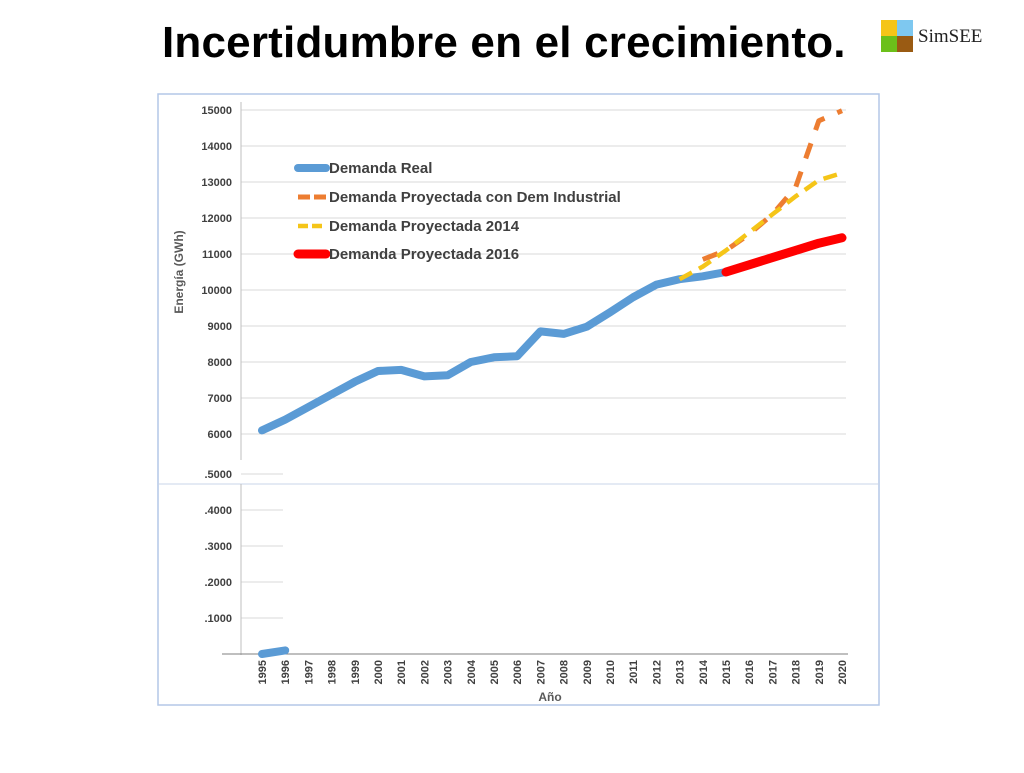  Describe the element at coordinates (216, 183) in the screenshot. I see `upper-y-tick-label: 13000` at that location.